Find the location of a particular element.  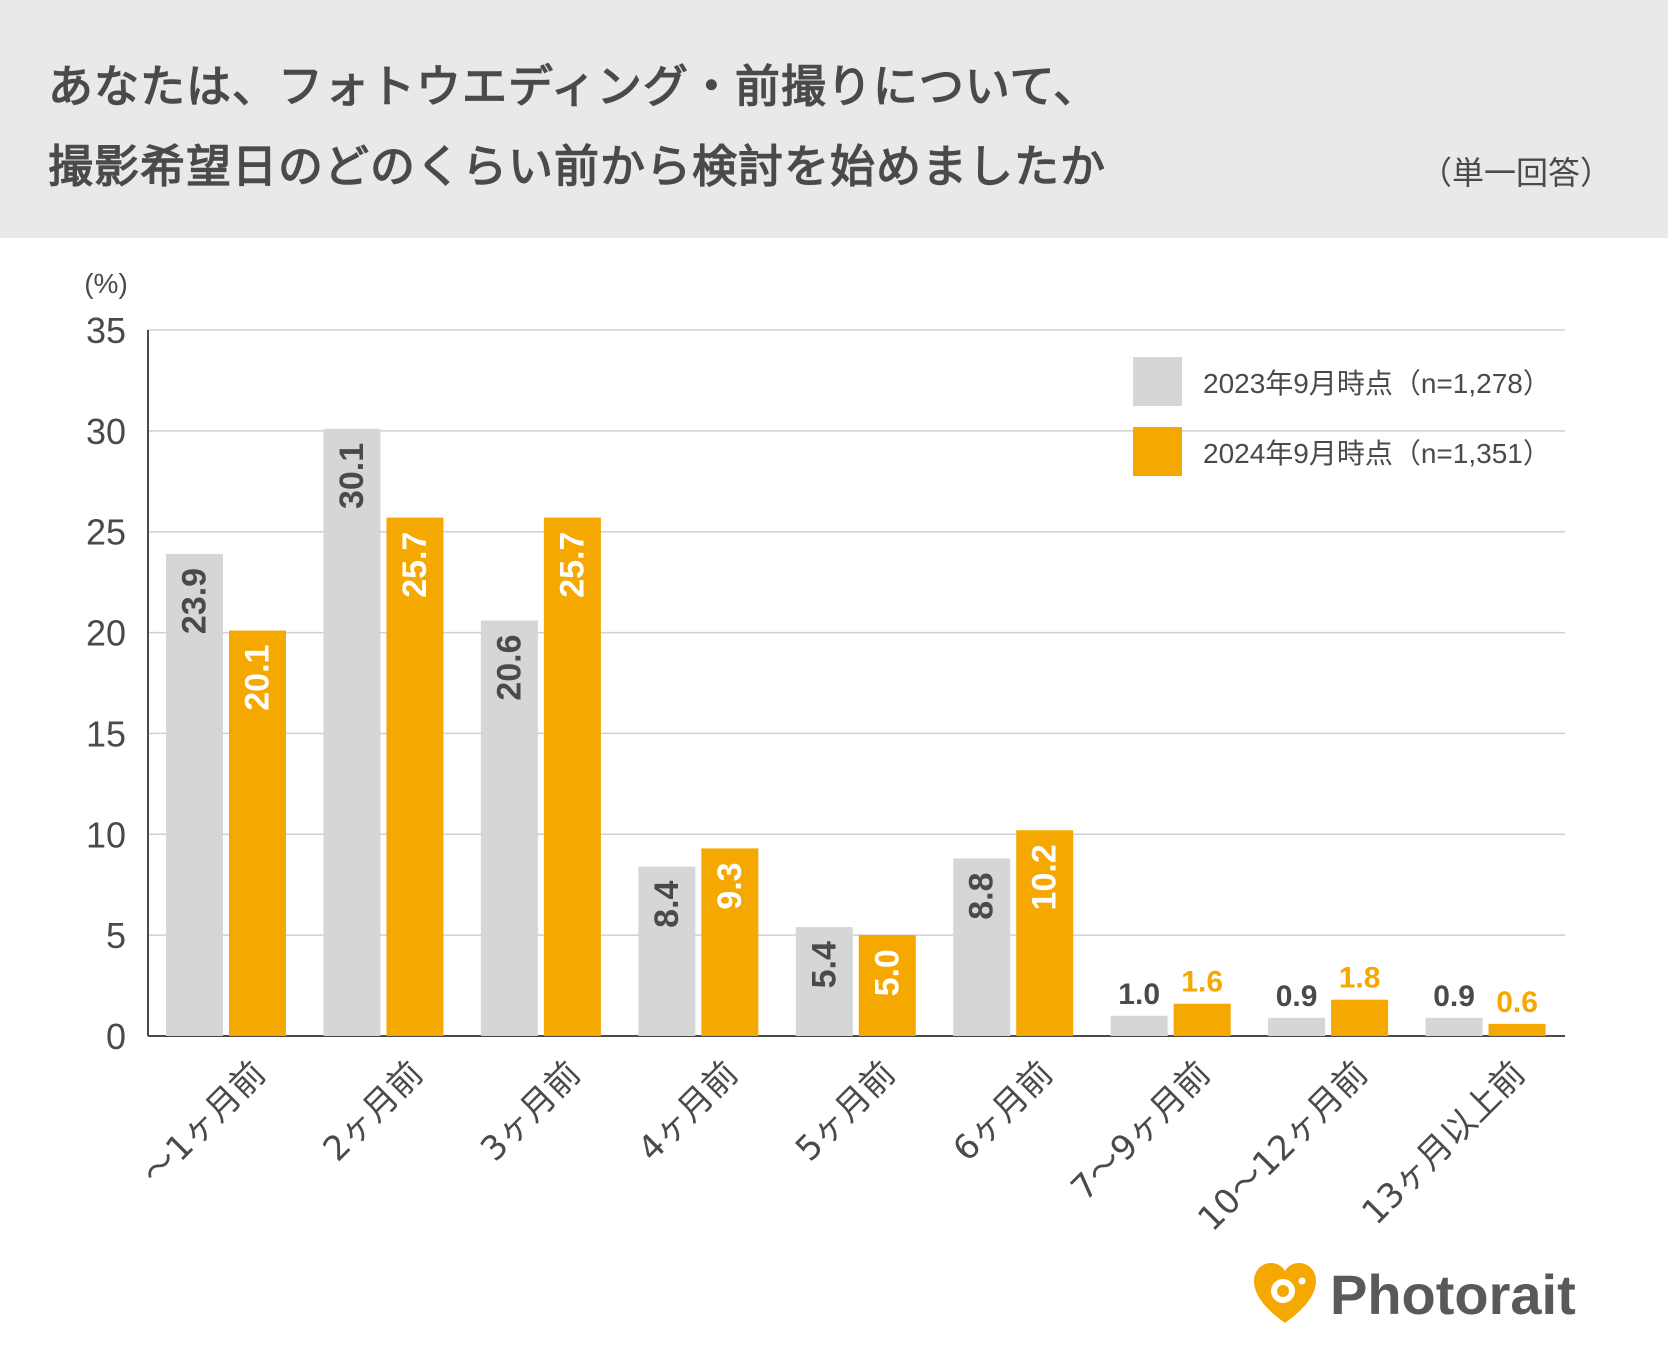

data-label: 1.0 is located at coordinates (1139, 994).